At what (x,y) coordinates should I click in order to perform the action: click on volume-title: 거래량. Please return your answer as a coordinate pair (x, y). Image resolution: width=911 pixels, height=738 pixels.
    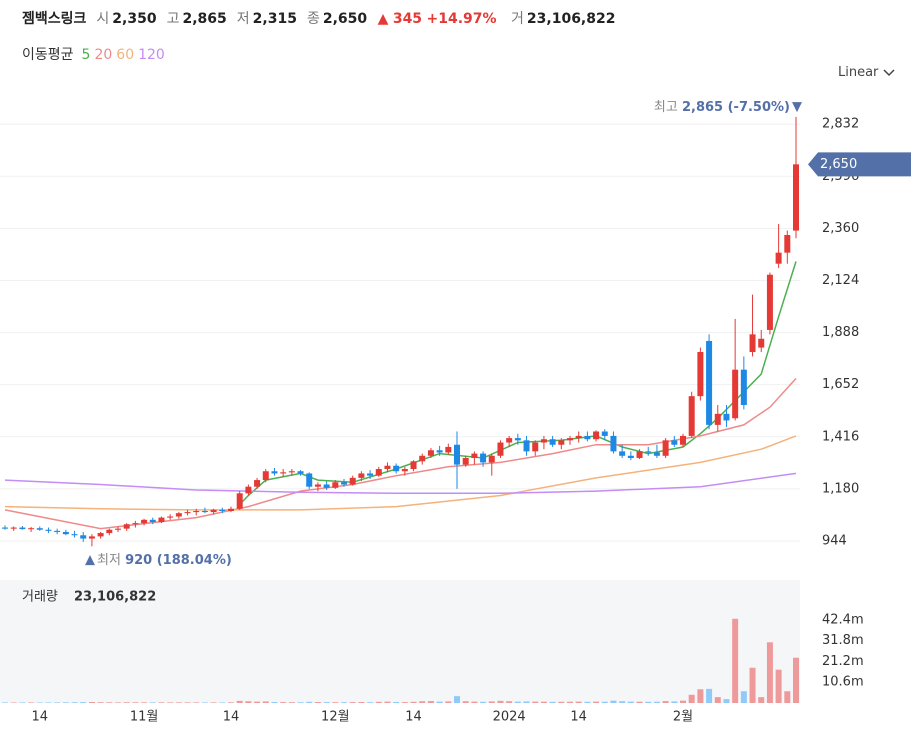
    Looking at the image, I should click on (40, 597).